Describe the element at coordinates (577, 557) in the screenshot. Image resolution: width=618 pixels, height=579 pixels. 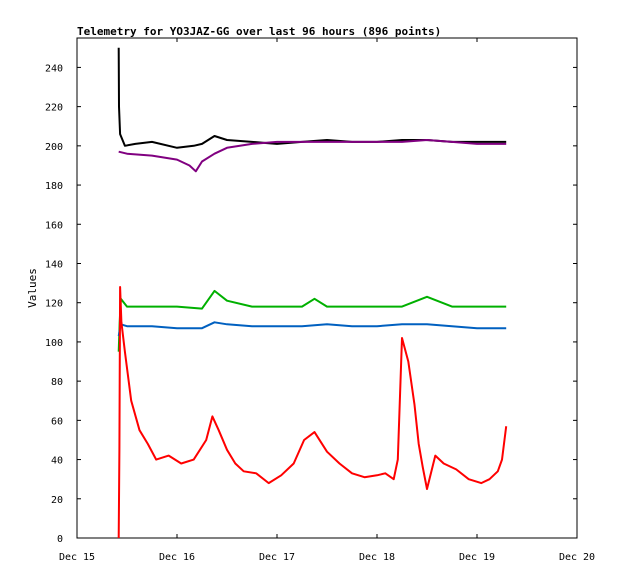
I see `x-tick-label: Dec 20` at that location.